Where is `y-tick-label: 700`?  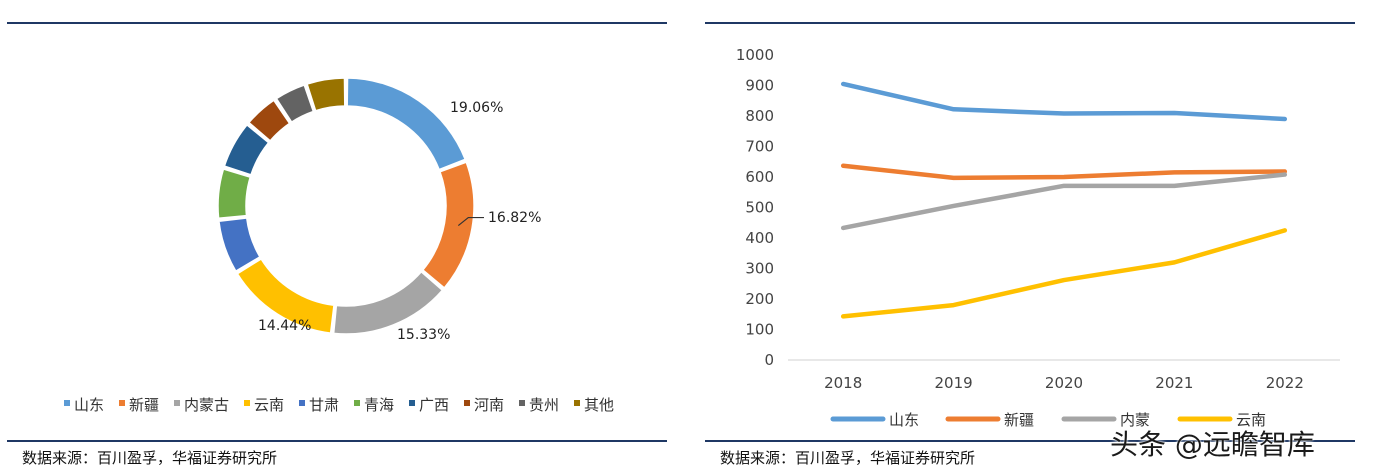
y-tick-label: 700 is located at coordinates (759, 147).